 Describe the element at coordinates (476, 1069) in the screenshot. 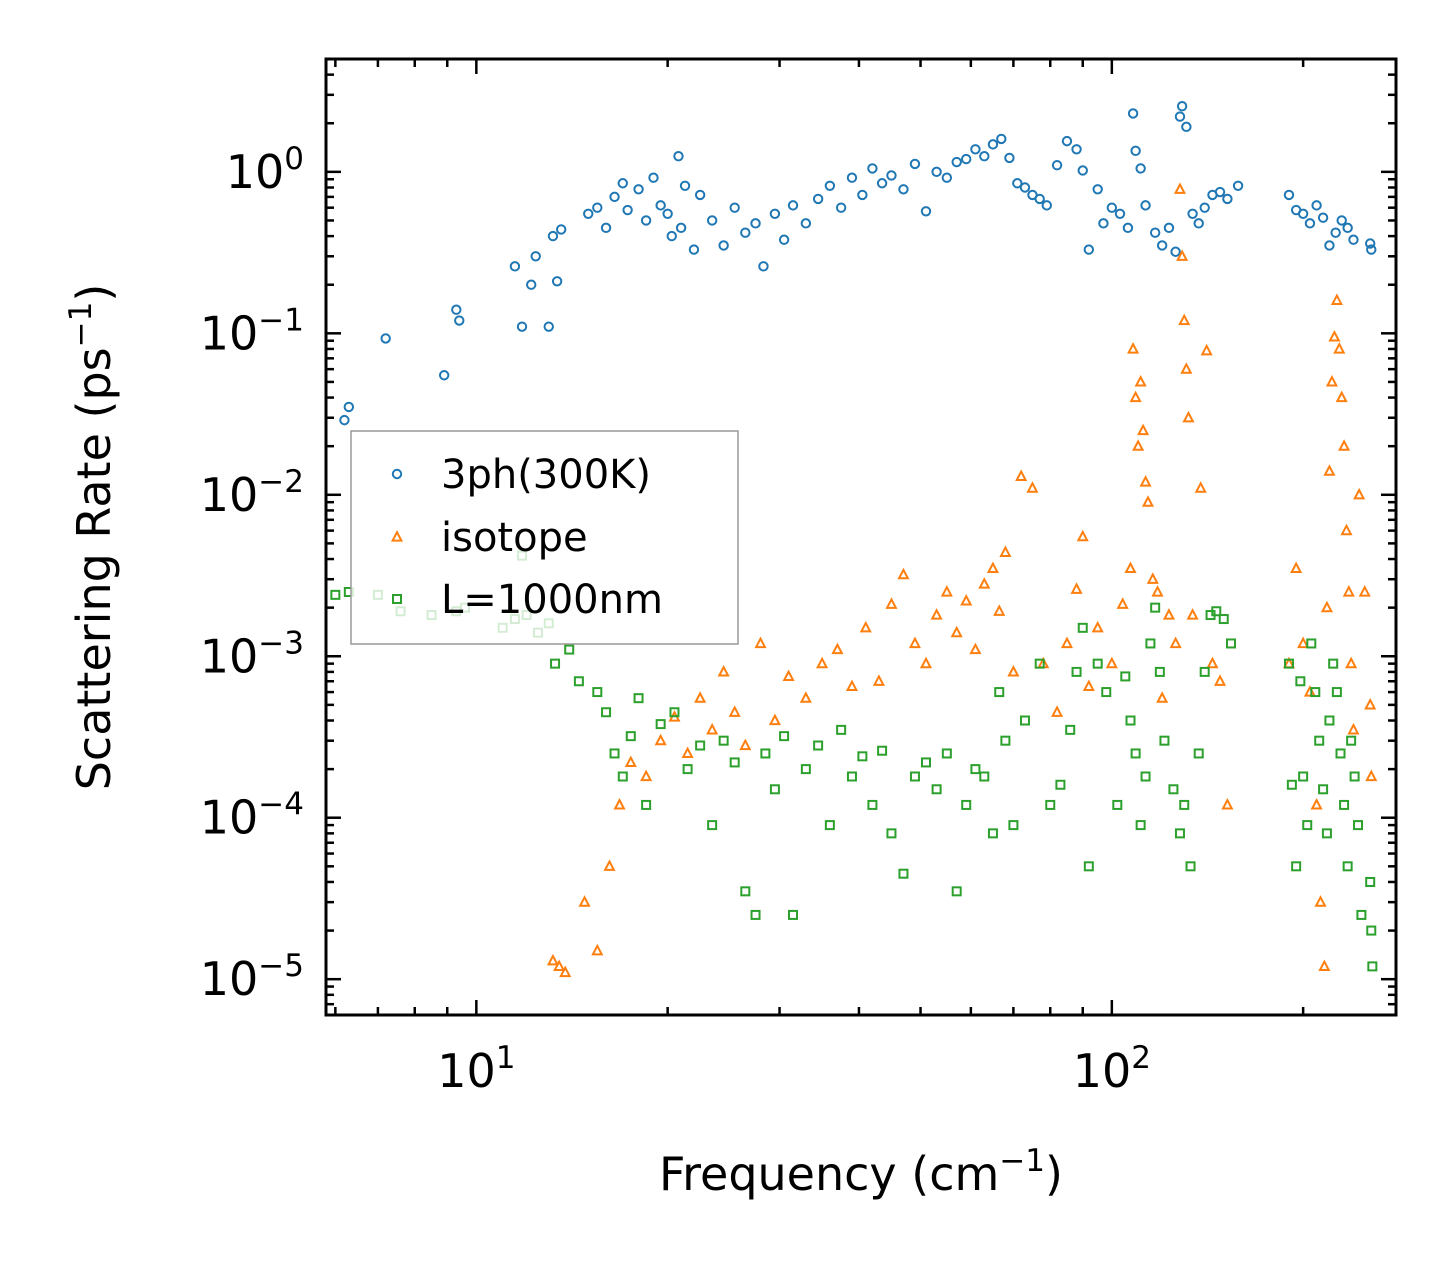

I see `x-tick-label-1: 101` at that location.